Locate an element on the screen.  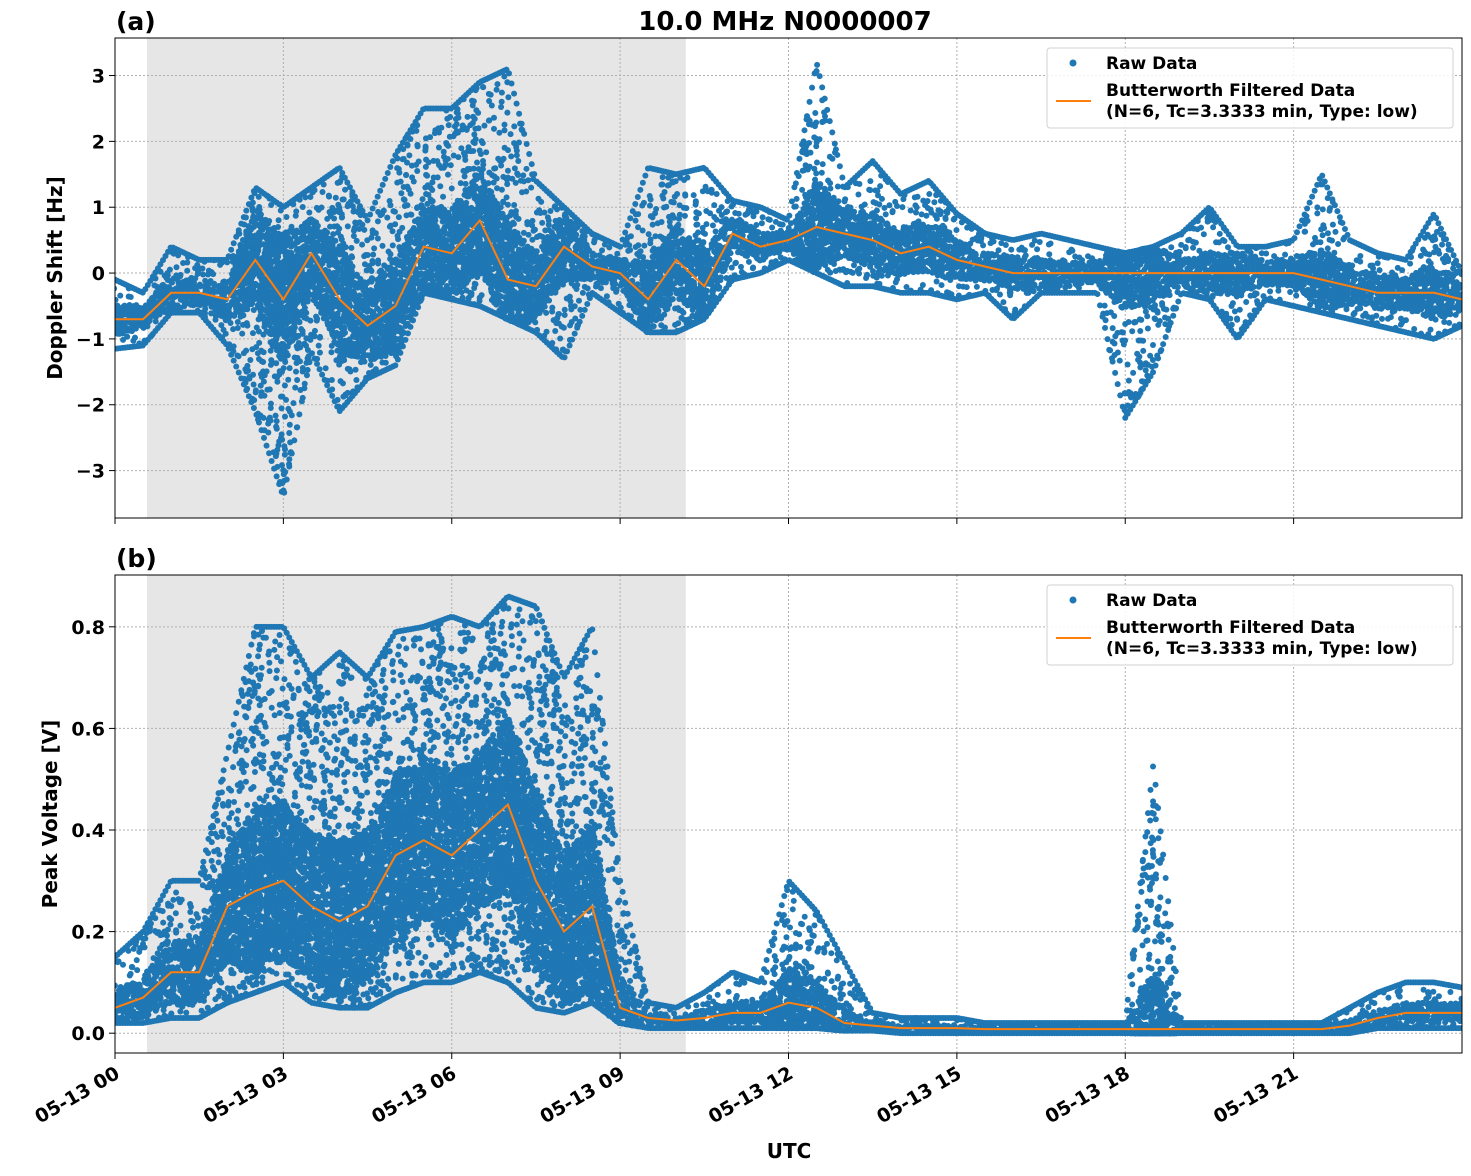
y-tick-label: −3 is located at coordinates (90, 472).